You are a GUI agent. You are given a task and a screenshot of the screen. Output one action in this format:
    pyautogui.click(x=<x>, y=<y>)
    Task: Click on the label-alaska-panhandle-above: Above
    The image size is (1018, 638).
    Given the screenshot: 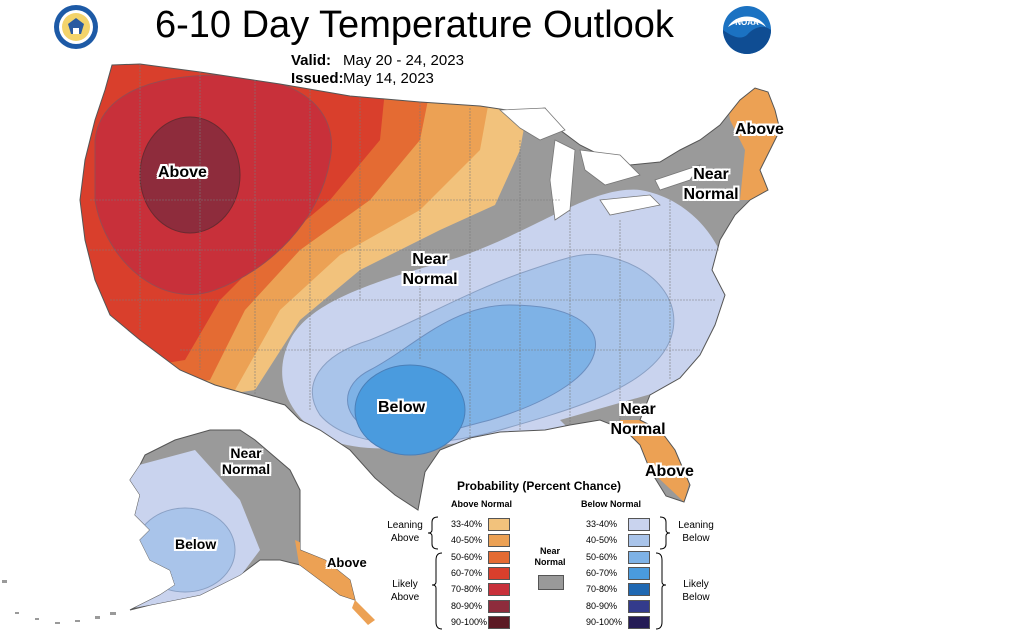 What is the action you would take?
    pyautogui.click(x=347, y=562)
    